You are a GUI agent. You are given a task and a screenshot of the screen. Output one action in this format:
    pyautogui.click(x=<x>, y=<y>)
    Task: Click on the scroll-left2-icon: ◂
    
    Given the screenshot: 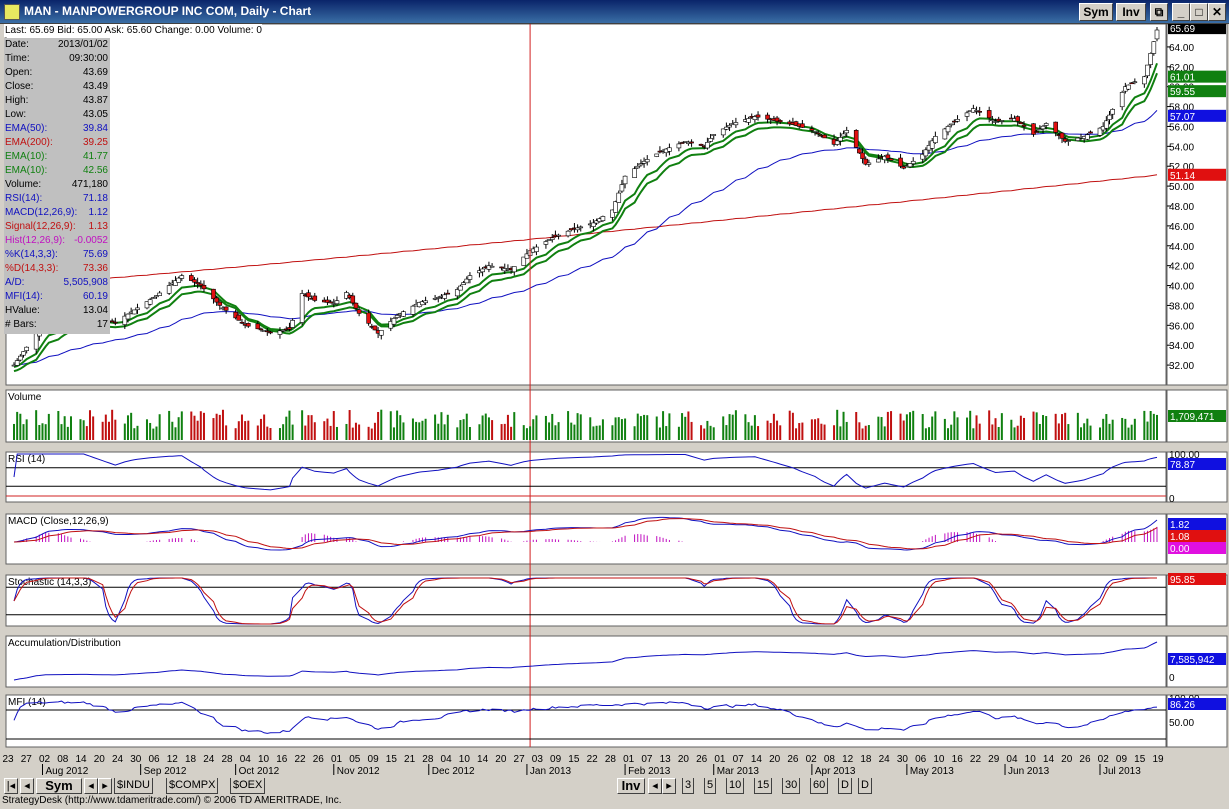 What is the action you would take?
    pyautogui.click(x=91, y=786)
    